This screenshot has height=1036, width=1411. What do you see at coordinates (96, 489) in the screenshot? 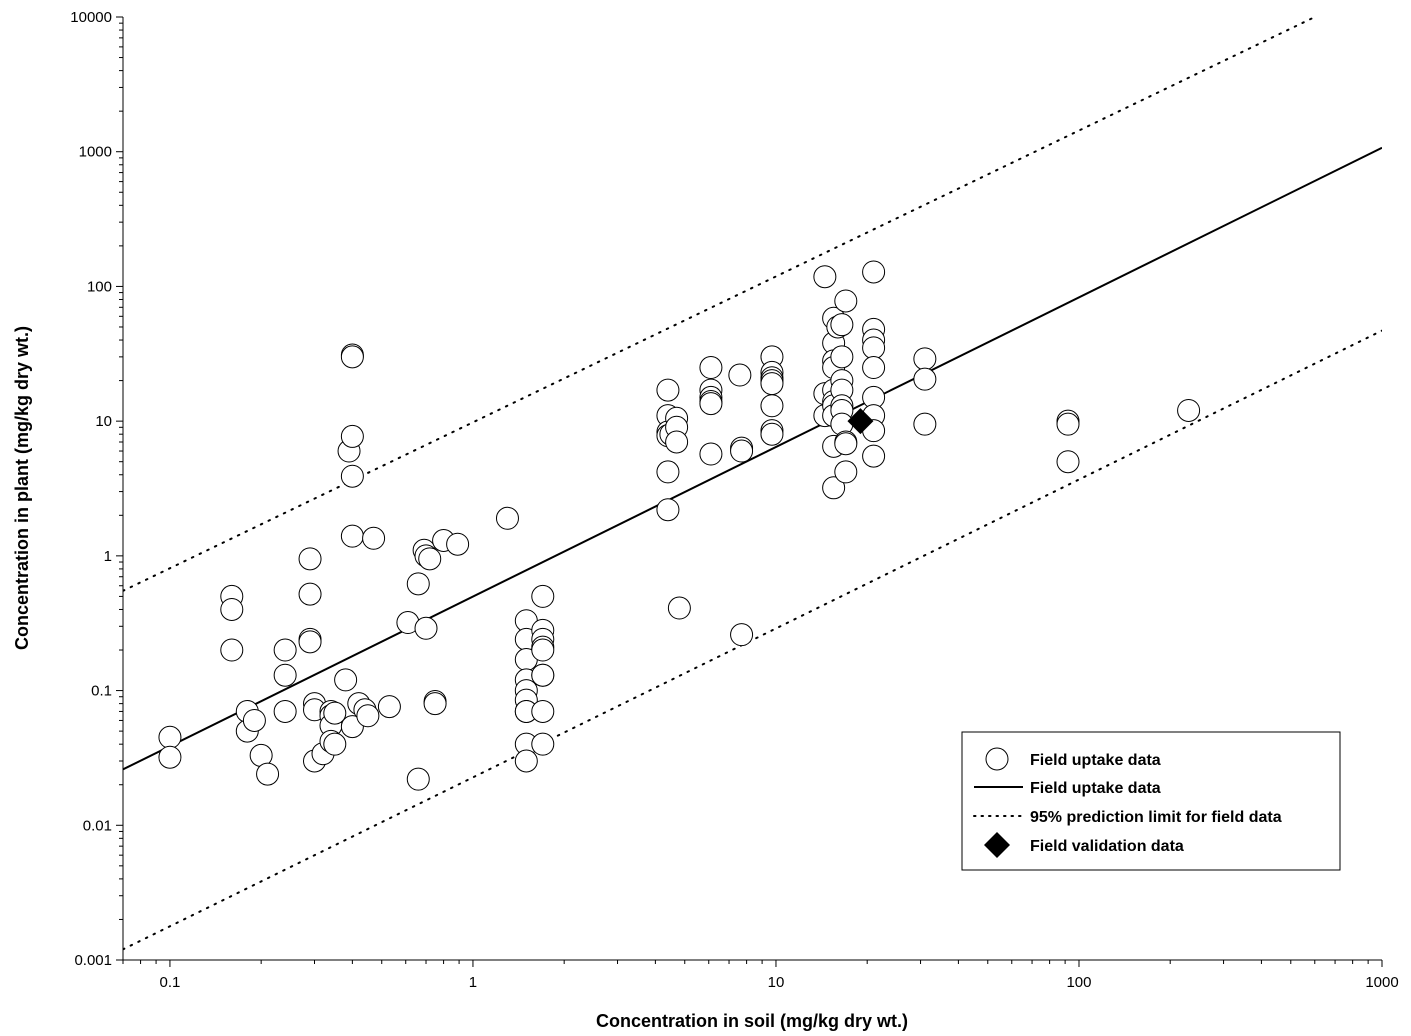
I see `y-axis-ticks: 0.001 0.01 0.1 1 10 100 1000 10000` at bounding box center [96, 489].